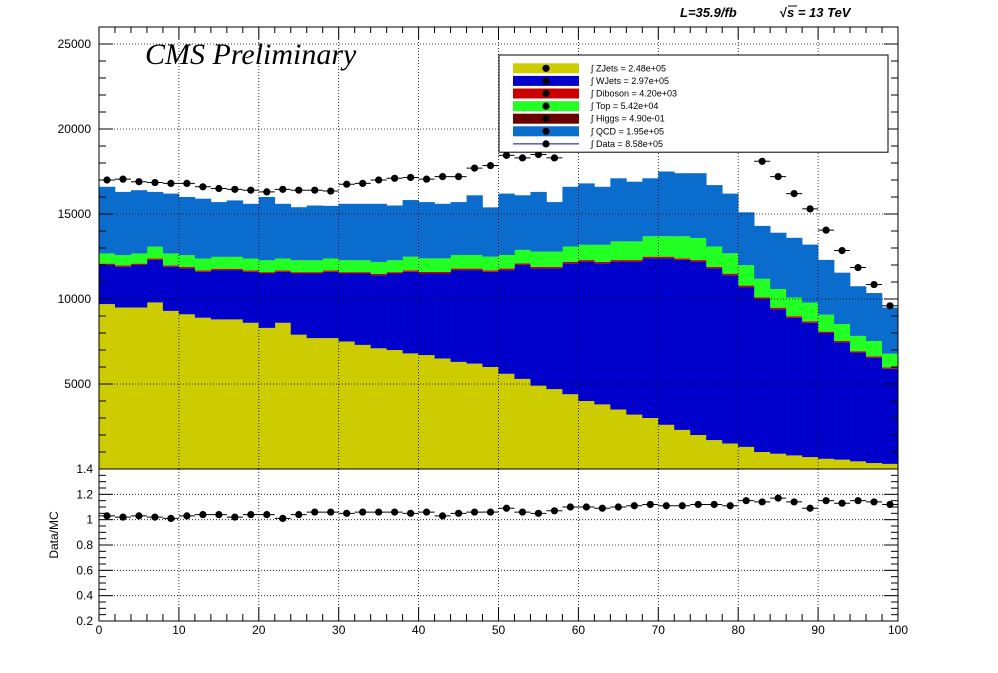 This screenshot has width=998, height=673. Describe the element at coordinates (179, 630) in the screenshot. I see `x-tick-label: 10` at that location.